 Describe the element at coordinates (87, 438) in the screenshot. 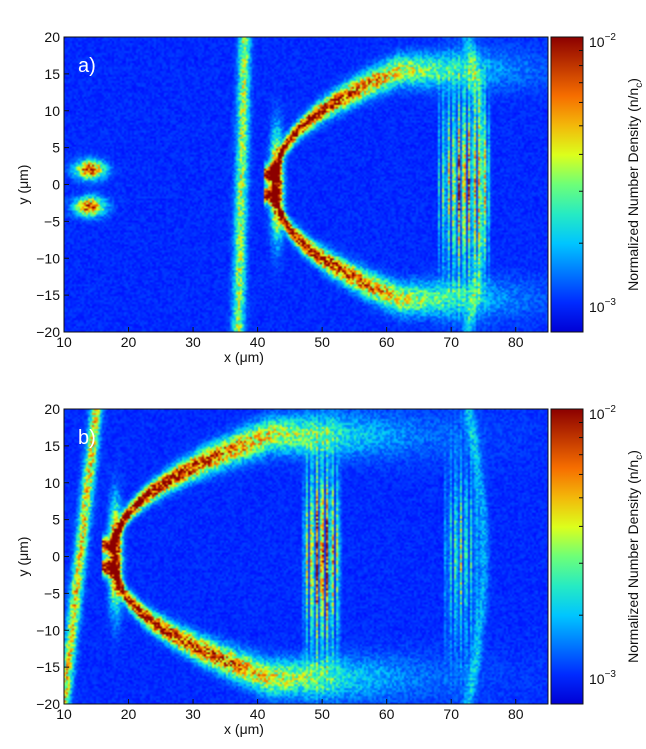

I see `panel-label: b)` at that location.